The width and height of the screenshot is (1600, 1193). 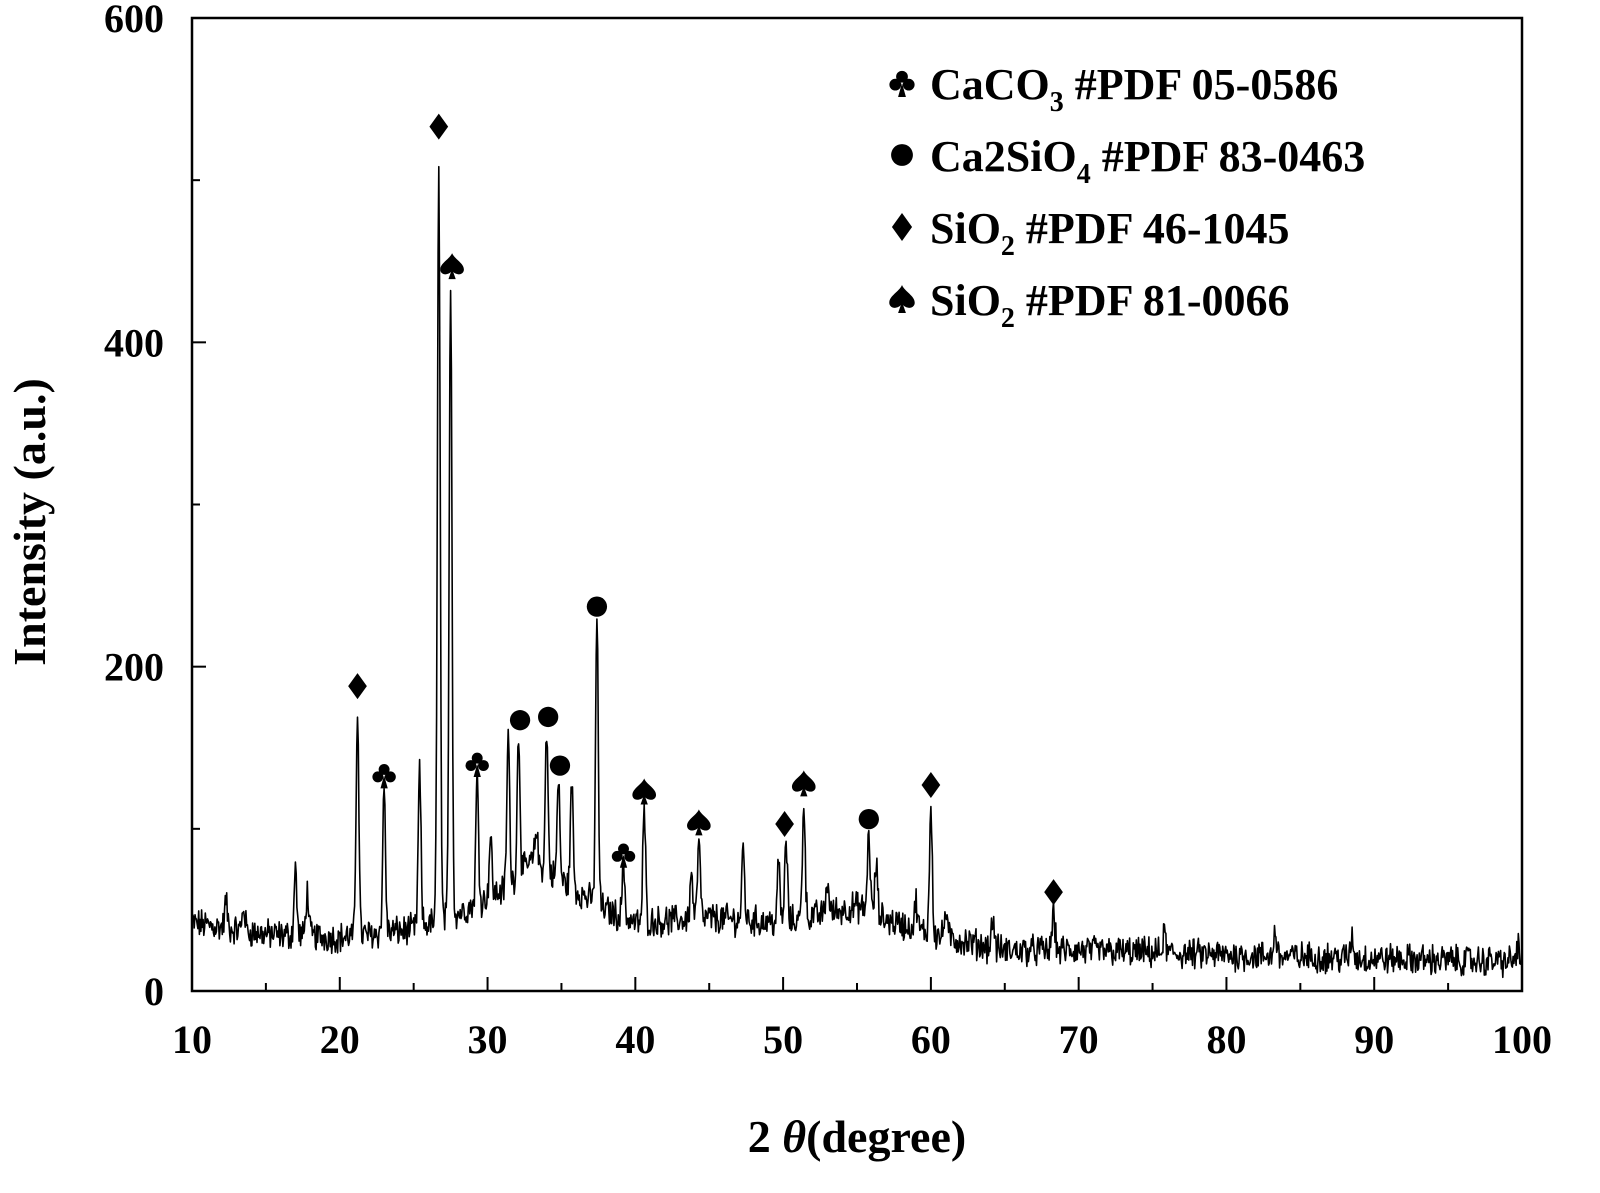 I want to click on legend-item: CaCO3 #PDF 05-0586, so click(x=1113, y=89).